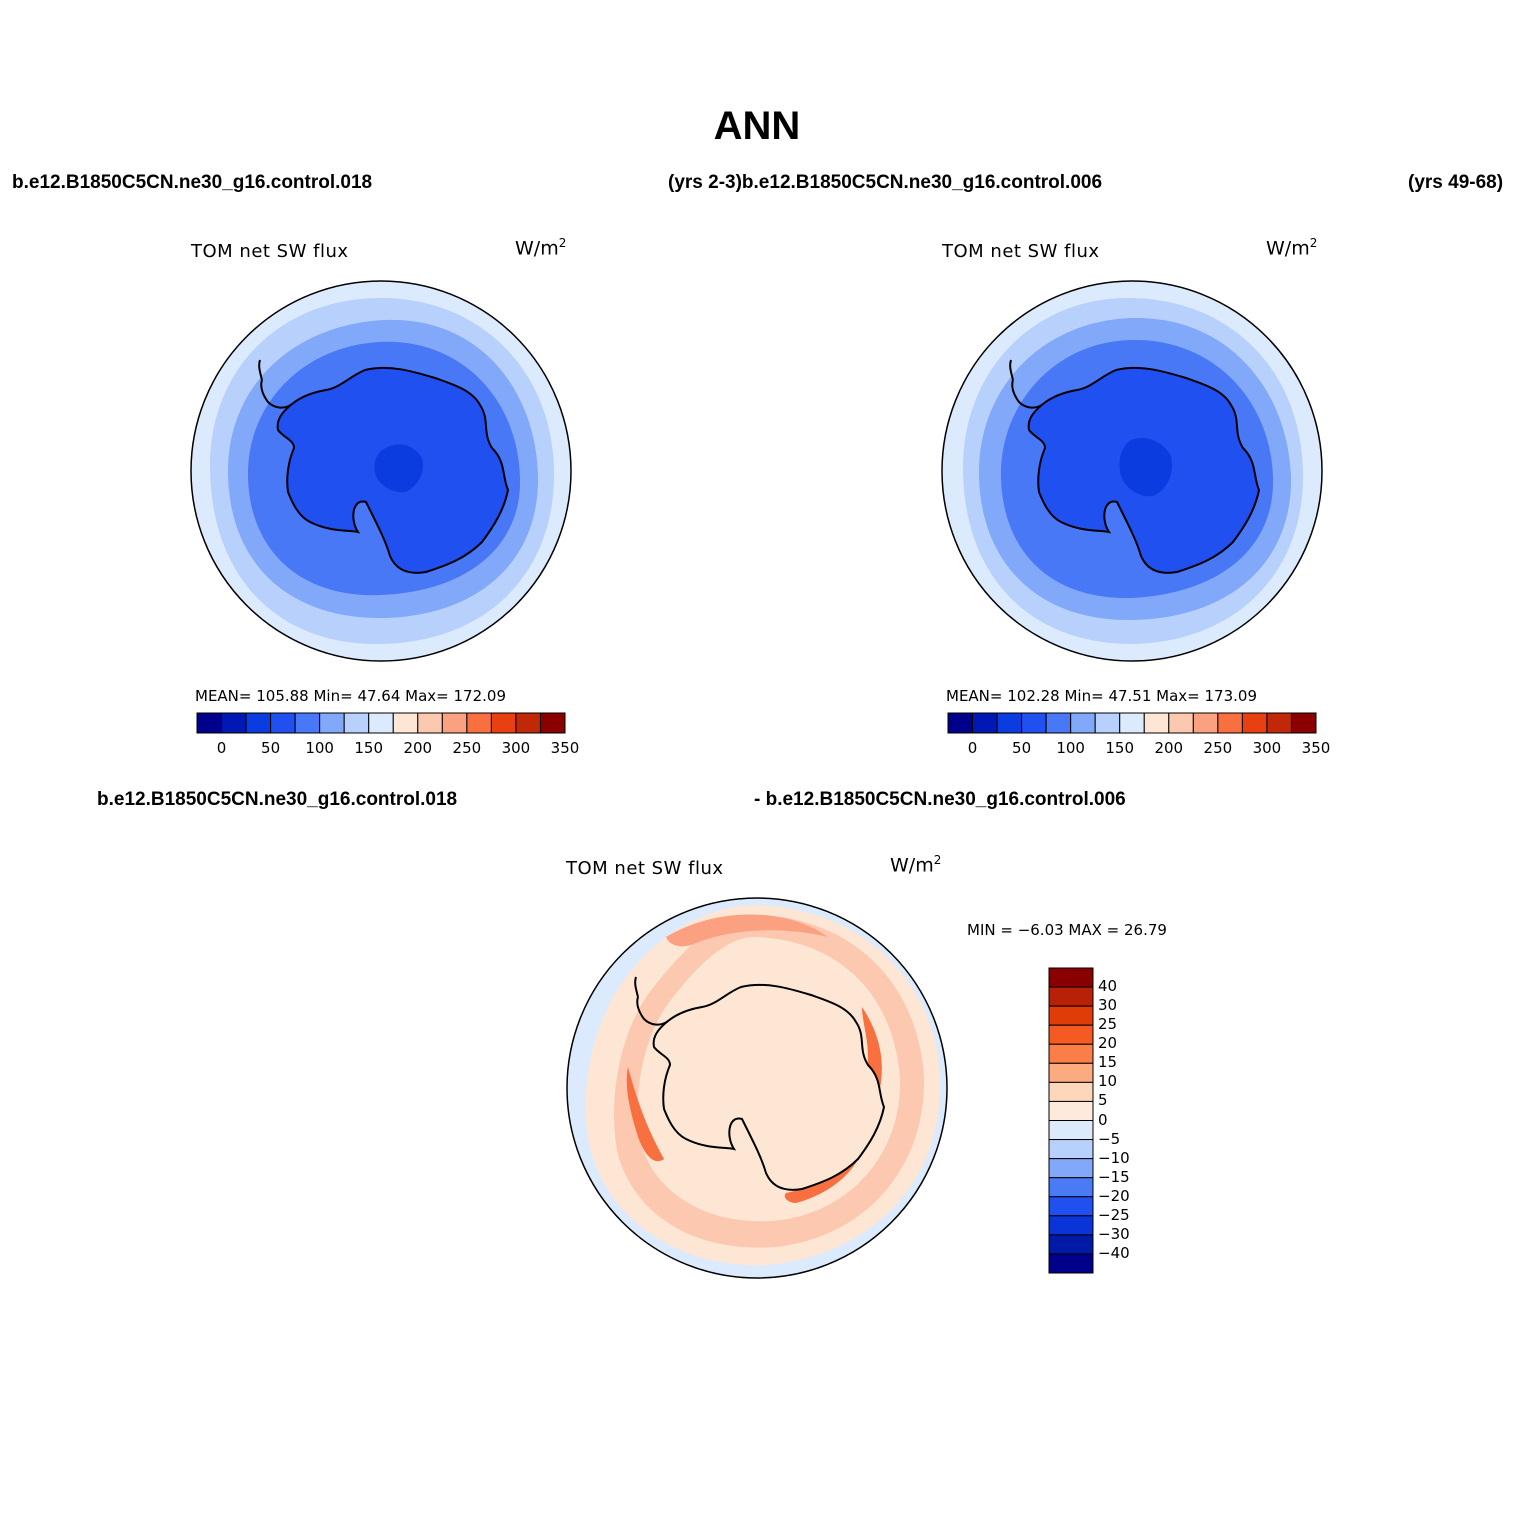 The width and height of the screenshot is (1514, 1514). I want to click on diff-colorbar-label: 40, so click(1108, 986).